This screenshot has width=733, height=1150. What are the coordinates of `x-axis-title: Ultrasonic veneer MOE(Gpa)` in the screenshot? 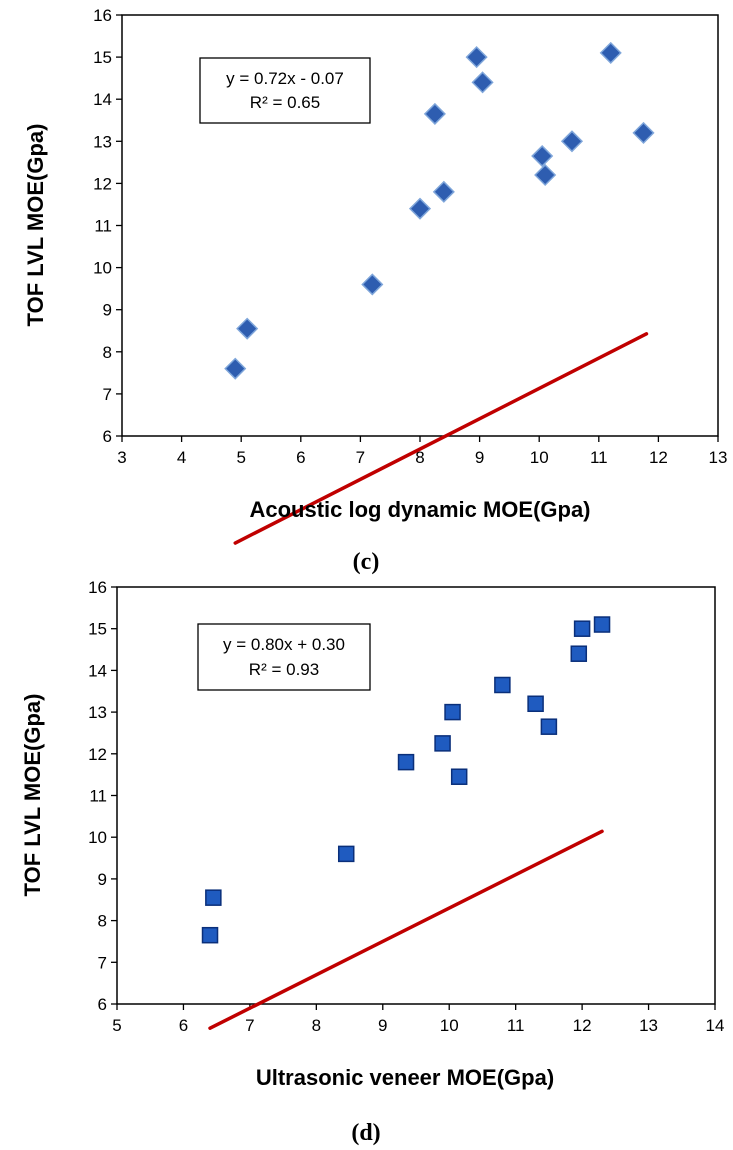 It's located at (405, 1077).